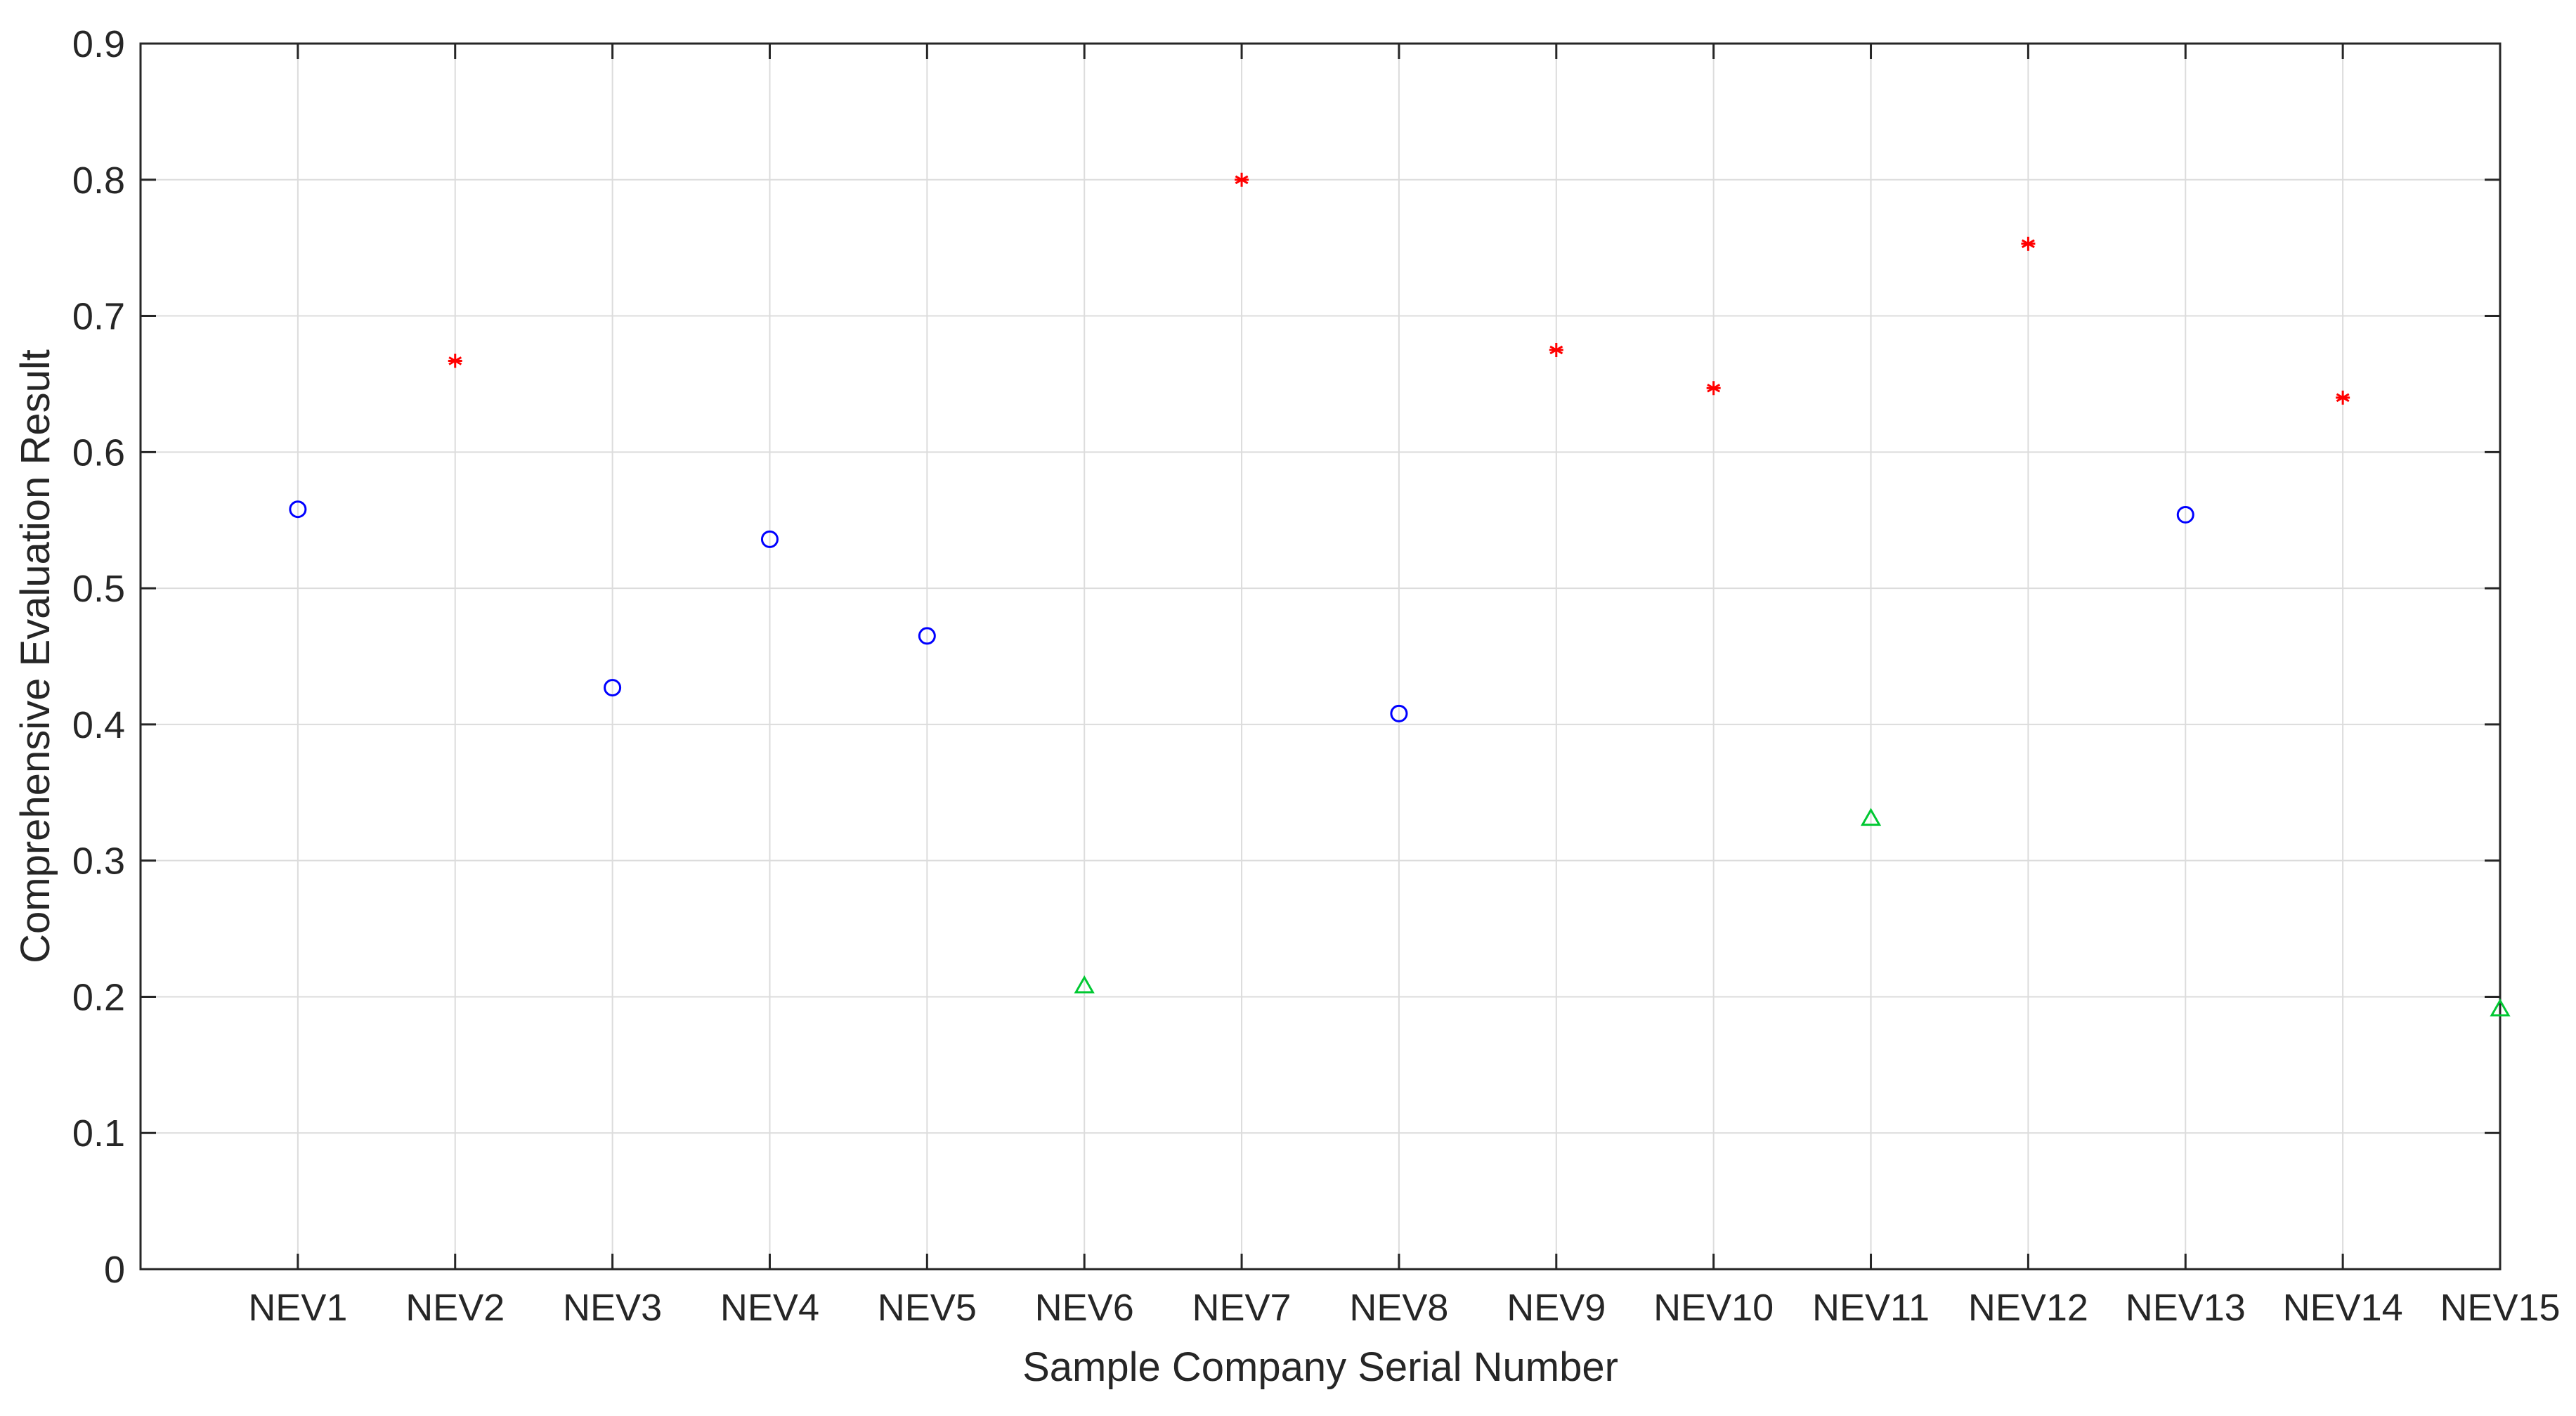  Describe the element at coordinates (98, 44) in the screenshot. I see `y-tick-label: 0.9` at that location.